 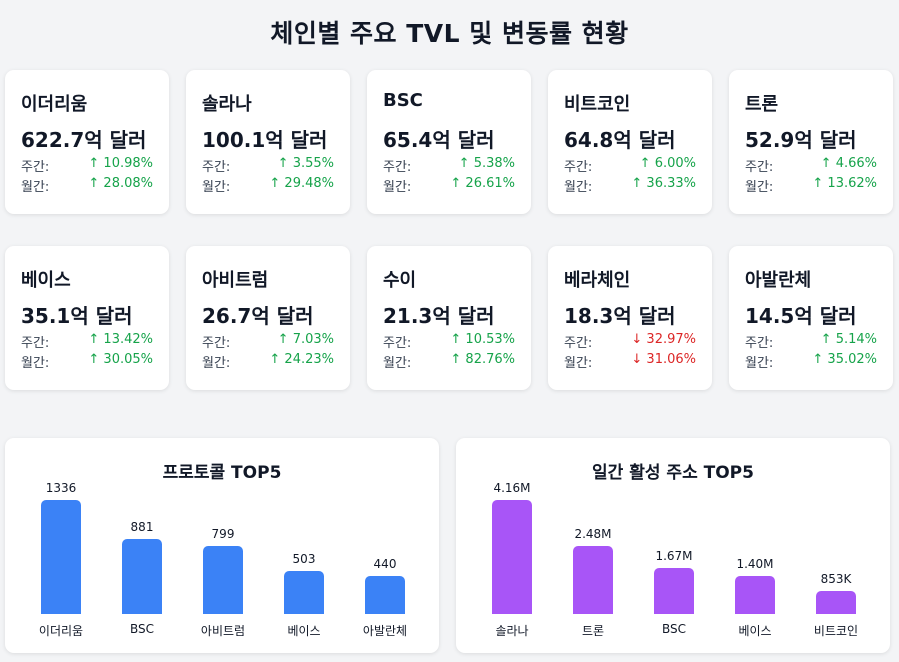 What do you see at coordinates (46, 280) in the screenshot?
I see `chain-name: 베이스` at bounding box center [46, 280].